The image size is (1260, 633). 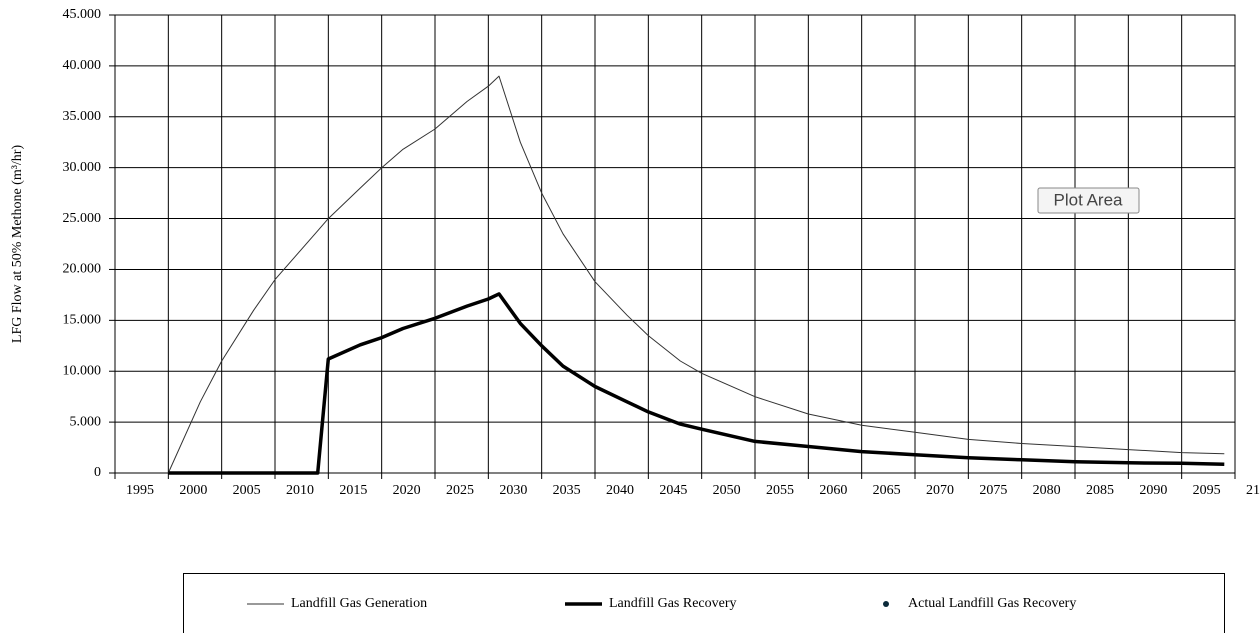 I want to click on x-tick-label: 2090, so click(x=1153, y=490).